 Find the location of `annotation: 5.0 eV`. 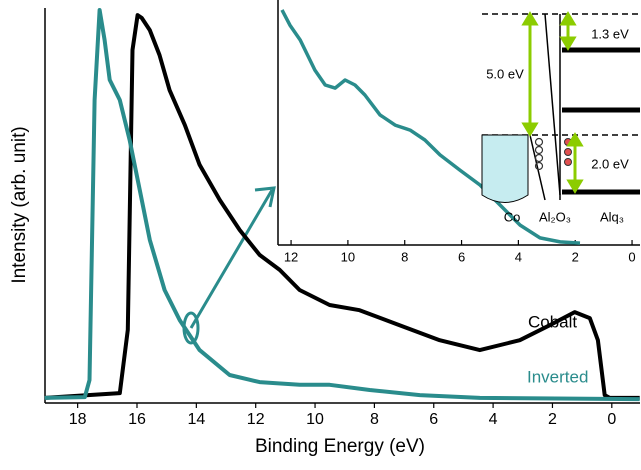

annotation: 5.0 eV is located at coordinates (505, 73).